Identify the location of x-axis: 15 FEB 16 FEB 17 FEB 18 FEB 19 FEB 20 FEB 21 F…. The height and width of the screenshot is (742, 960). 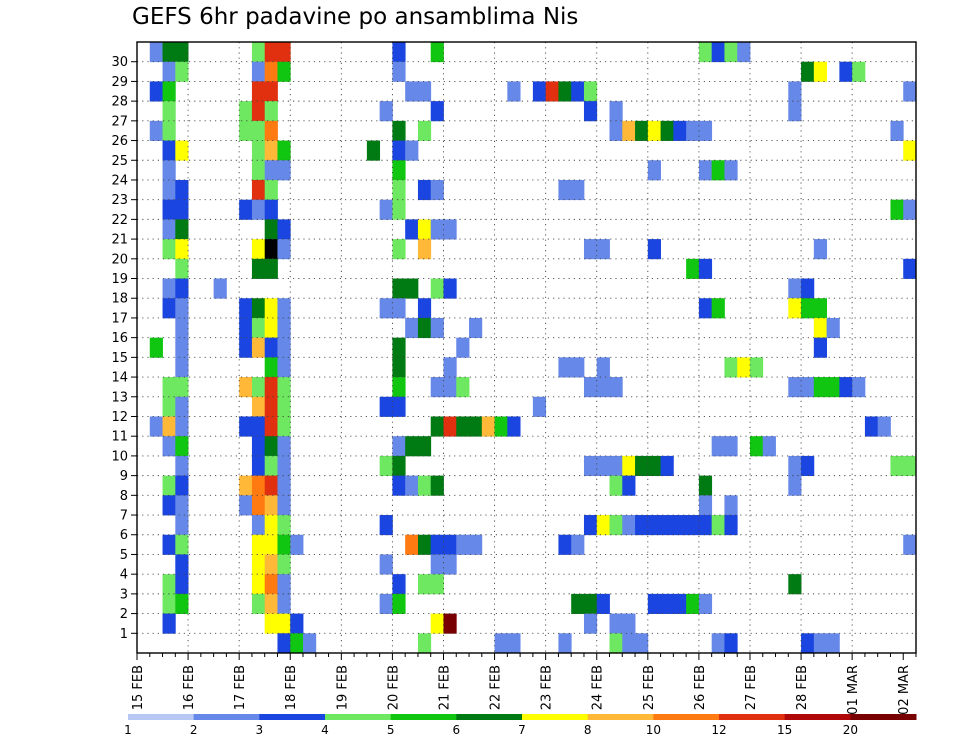
(524, 684).